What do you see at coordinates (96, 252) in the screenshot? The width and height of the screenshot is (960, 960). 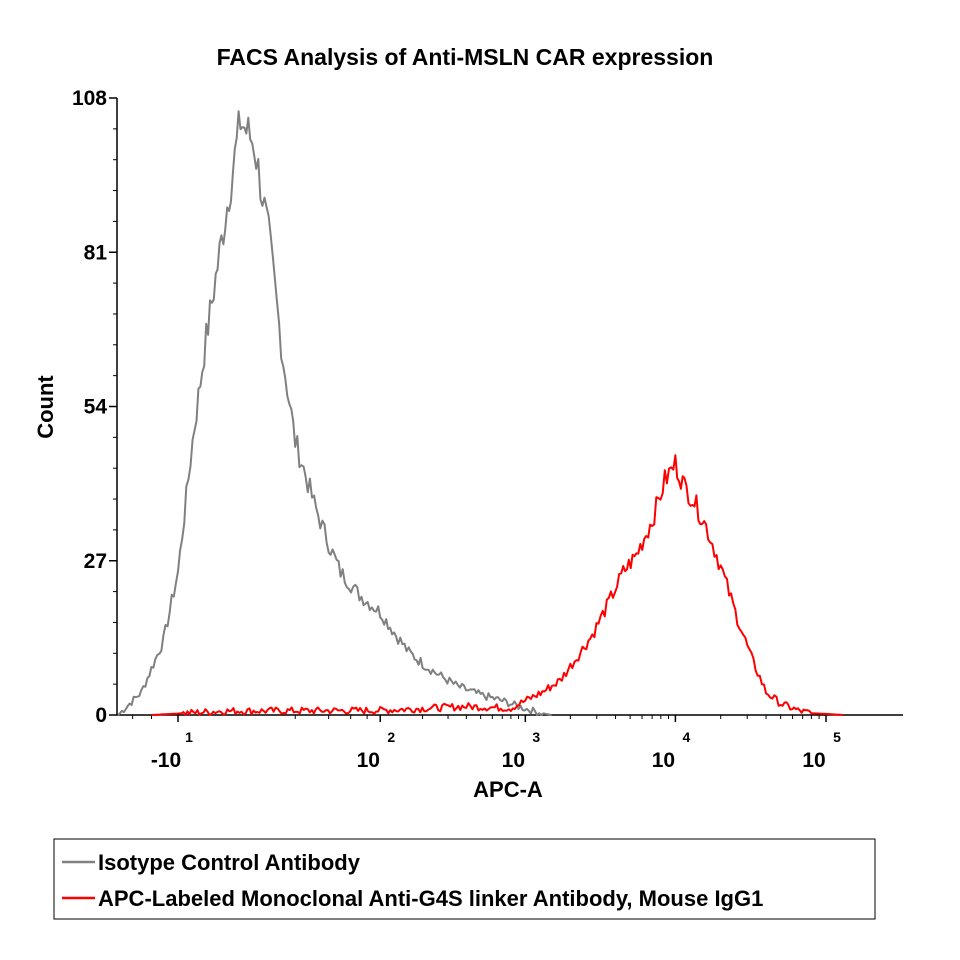 I see `y-tick-label: 81` at bounding box center [96, 252].